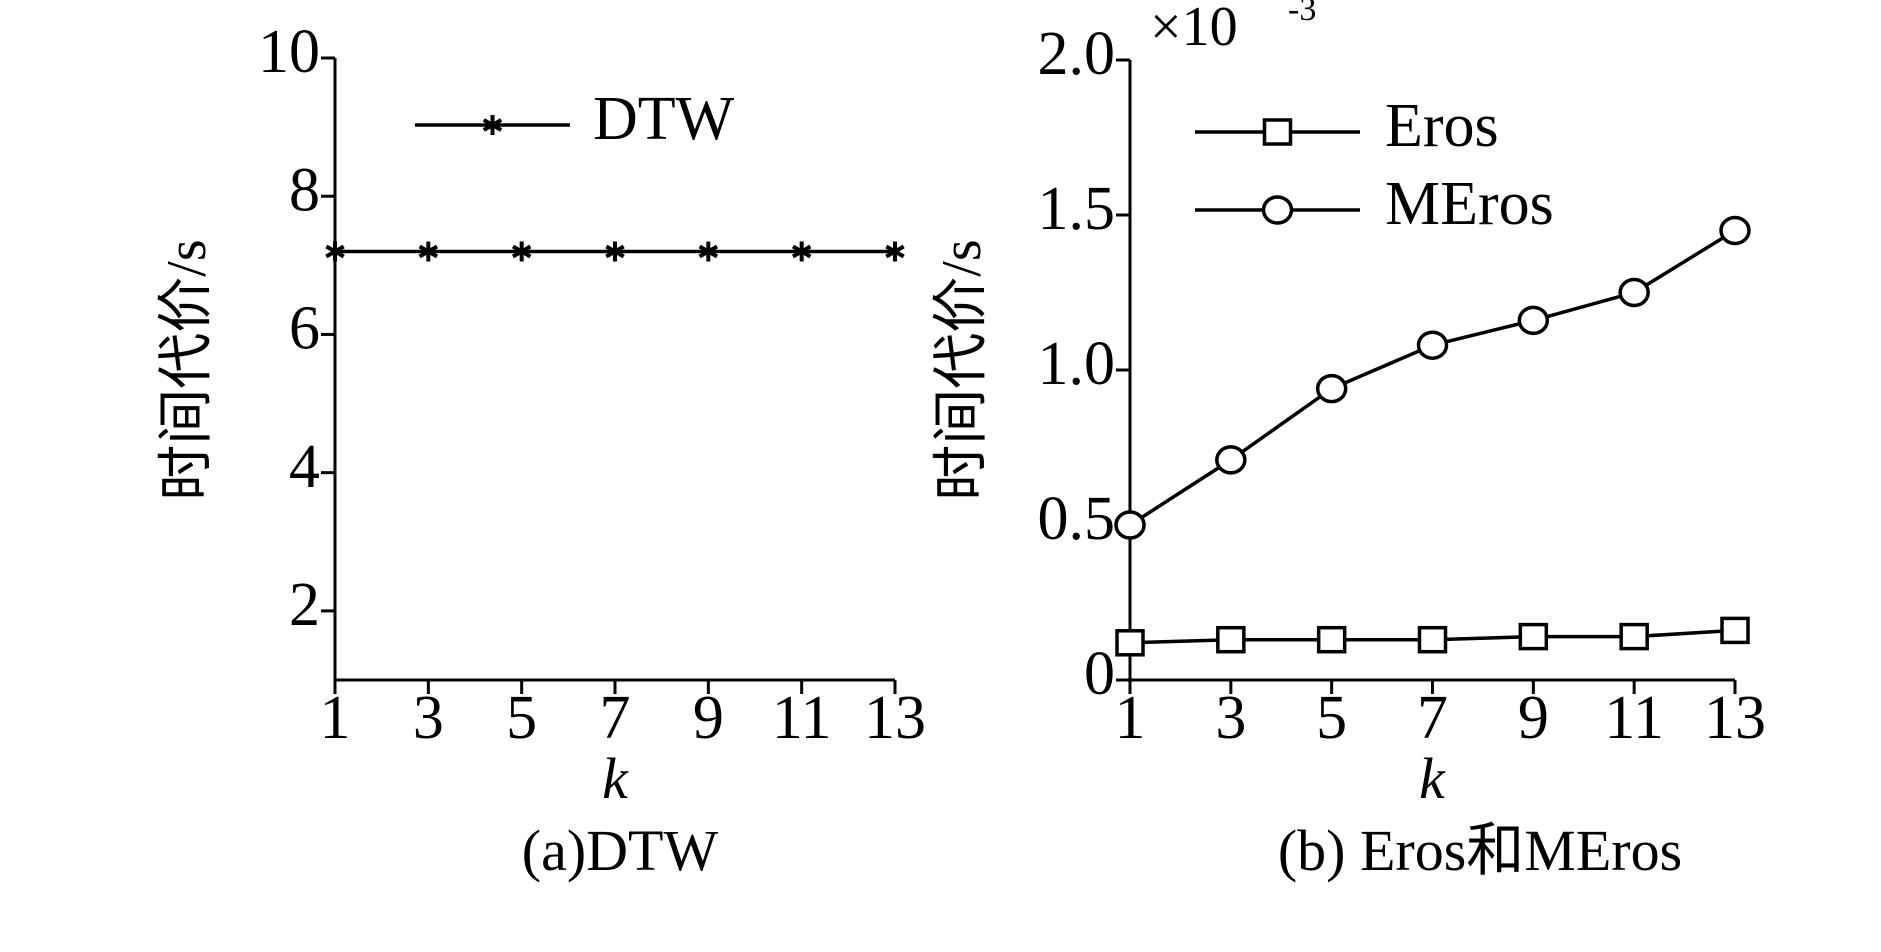  I want to click on y-tick-label: 8, so click(304, 190).